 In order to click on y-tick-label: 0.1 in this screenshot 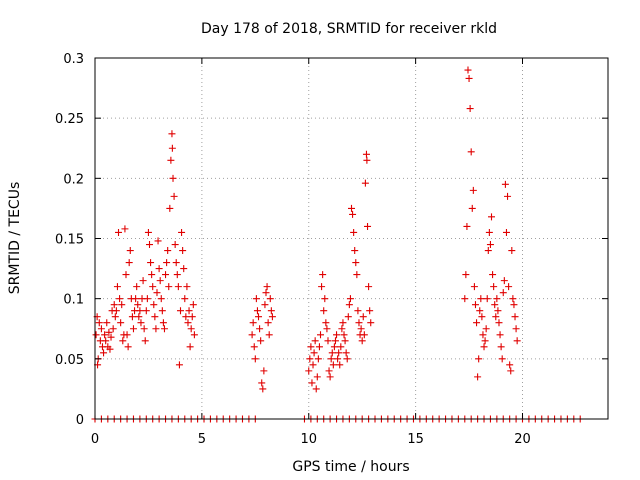, I will do `click(73, 300)`.